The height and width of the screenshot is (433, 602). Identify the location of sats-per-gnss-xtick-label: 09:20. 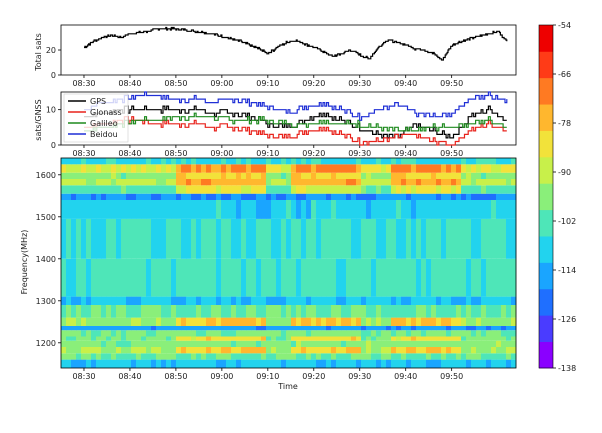
(313, 153).